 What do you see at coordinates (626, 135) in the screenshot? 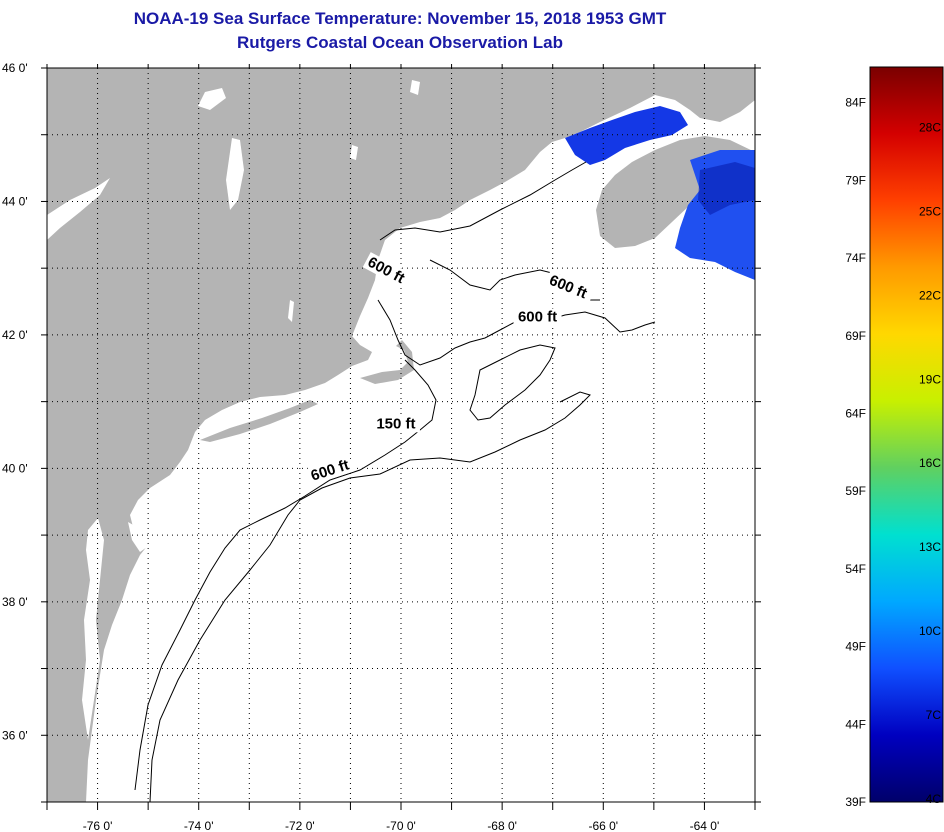
I see `sst-bay-of-fundy` at bounding box center [626, 135].